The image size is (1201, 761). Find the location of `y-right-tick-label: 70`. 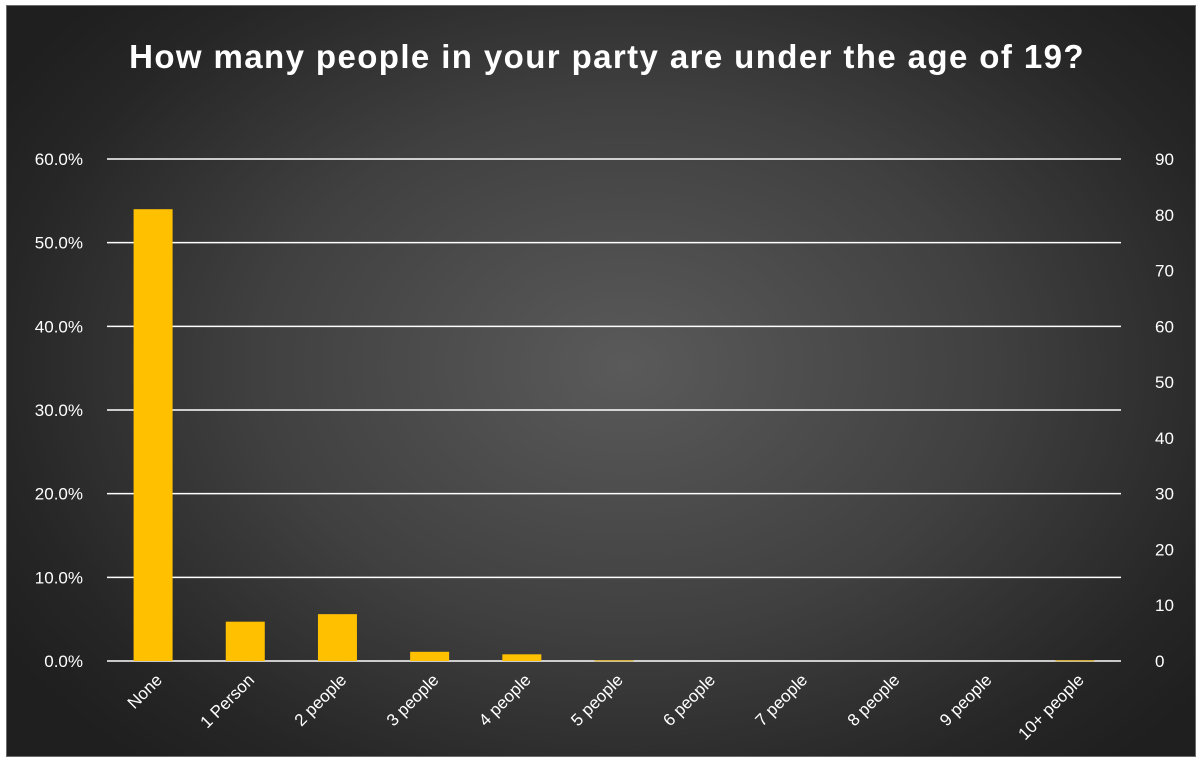

y-right-tick-label: 70 is located at coordinates (1164, 271).